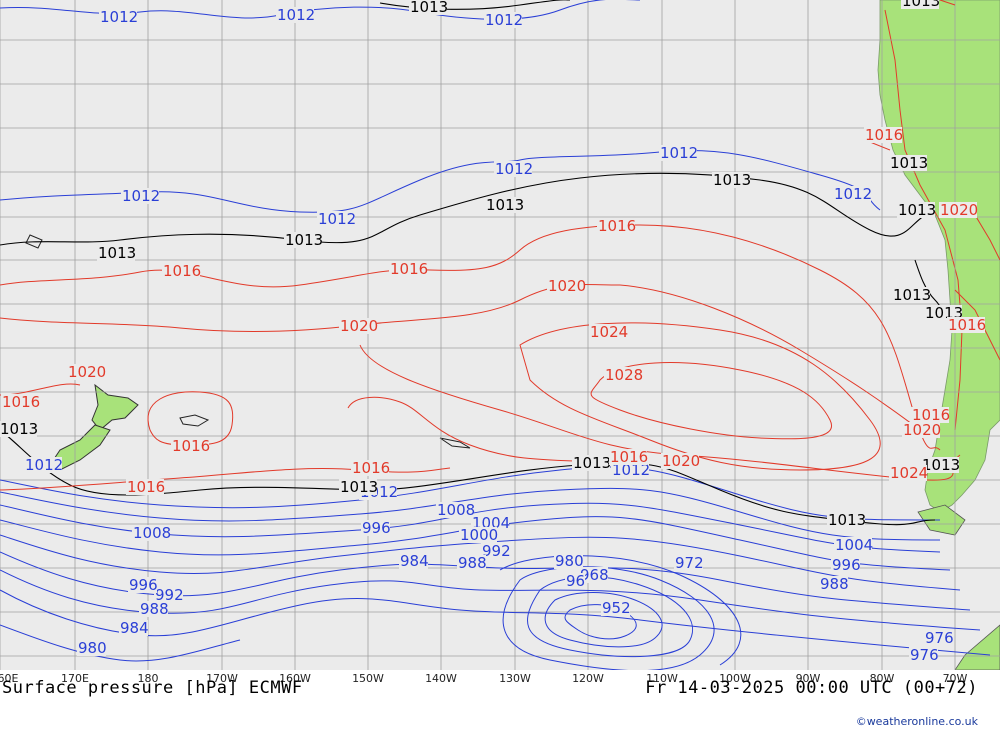  I want to click on isobar-label-988: 988, so click(834, 584).